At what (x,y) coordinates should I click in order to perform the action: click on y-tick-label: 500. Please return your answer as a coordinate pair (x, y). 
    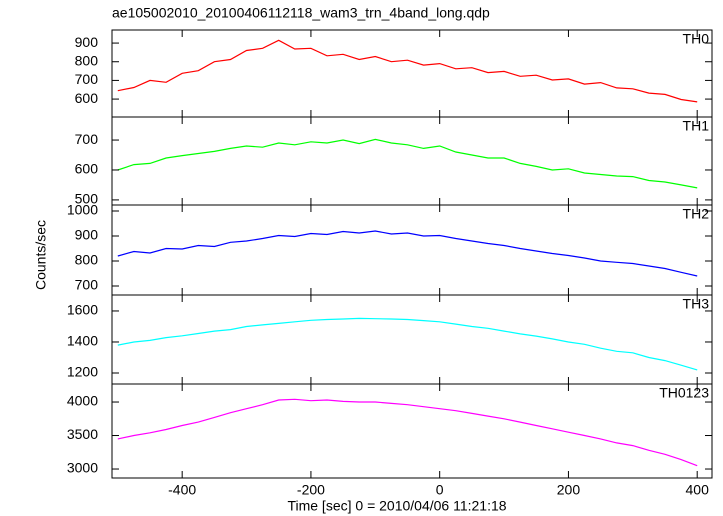
    Looking at the image, I should click on (87, 199).